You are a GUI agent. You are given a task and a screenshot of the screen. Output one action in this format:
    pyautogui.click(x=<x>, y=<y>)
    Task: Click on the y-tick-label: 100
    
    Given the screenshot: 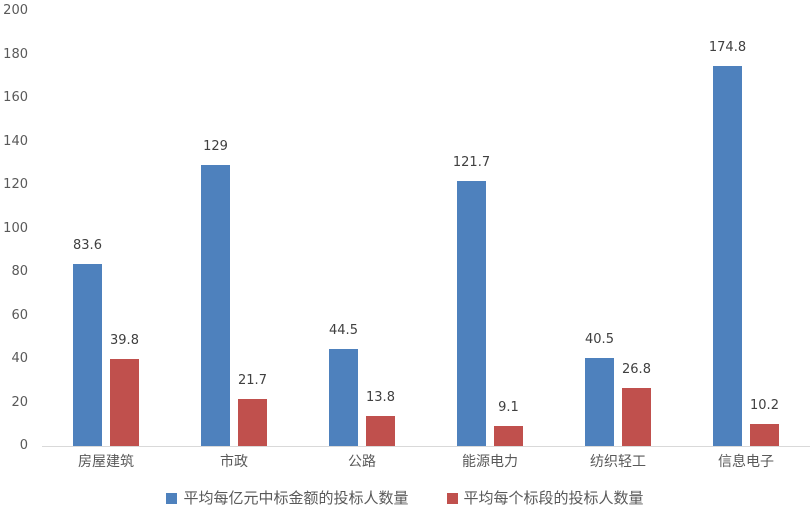 What is the action you would take?
    pyautogui.click(x=15, y=228)
    